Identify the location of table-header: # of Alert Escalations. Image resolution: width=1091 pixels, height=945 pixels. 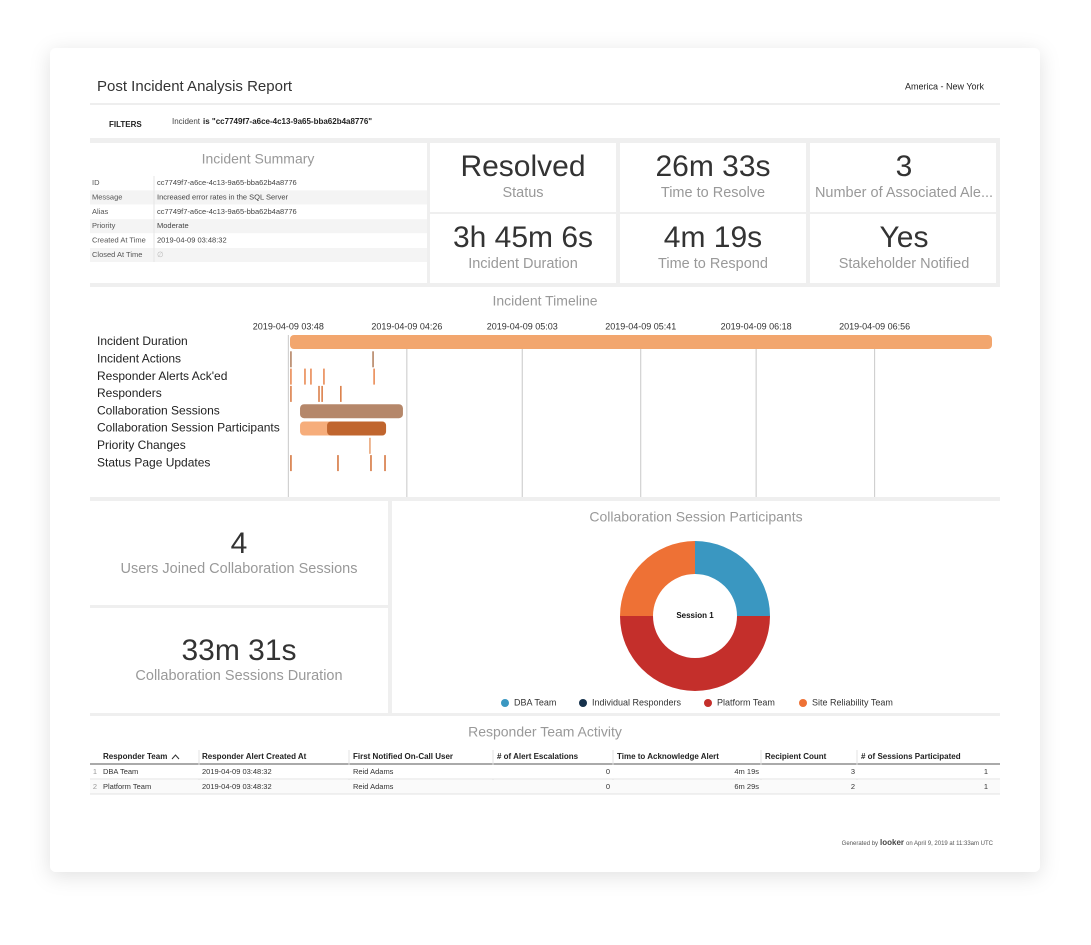
(538, 756).